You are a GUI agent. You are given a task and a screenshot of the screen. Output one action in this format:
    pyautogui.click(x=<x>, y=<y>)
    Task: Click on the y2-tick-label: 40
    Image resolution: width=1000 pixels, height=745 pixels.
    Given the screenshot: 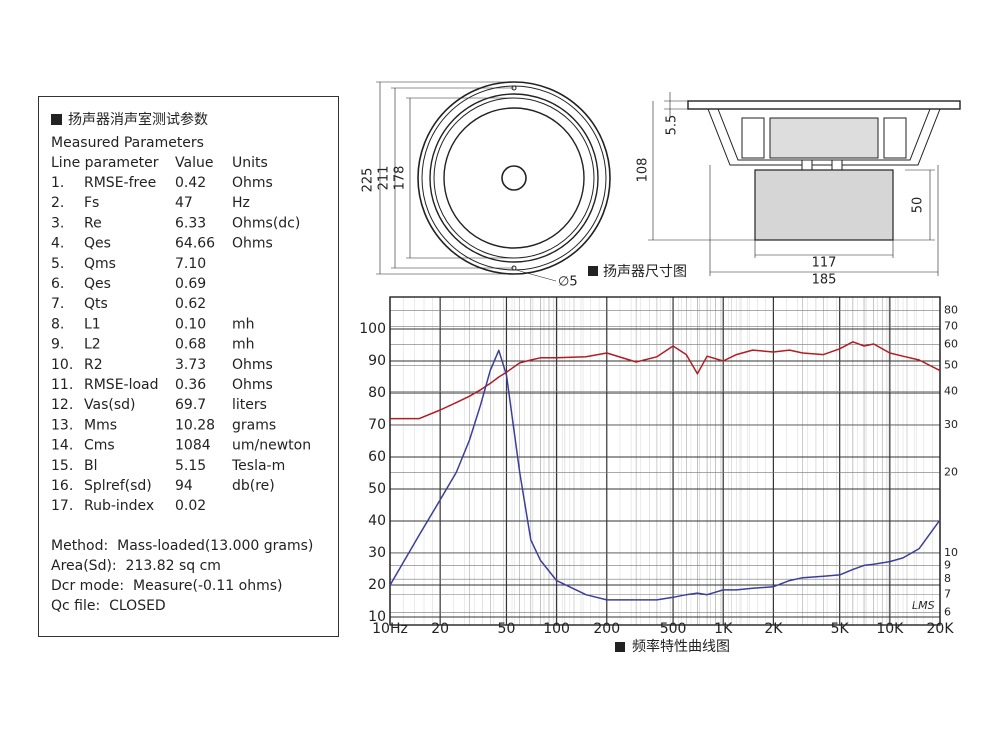 What is the action you would take?
    pyautogui.click(x=951, y=391)
    